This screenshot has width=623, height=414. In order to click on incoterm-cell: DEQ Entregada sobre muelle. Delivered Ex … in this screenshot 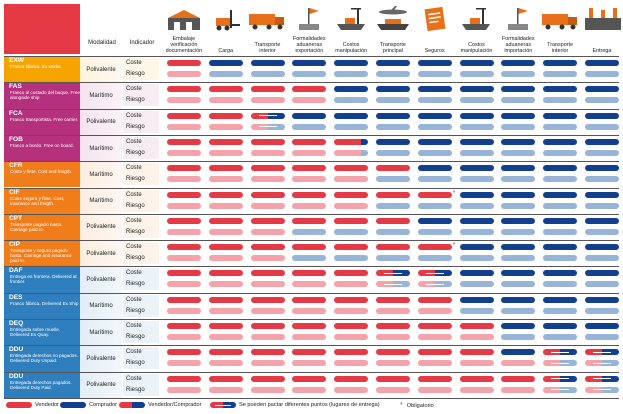, I will do `click(42, 333)`.